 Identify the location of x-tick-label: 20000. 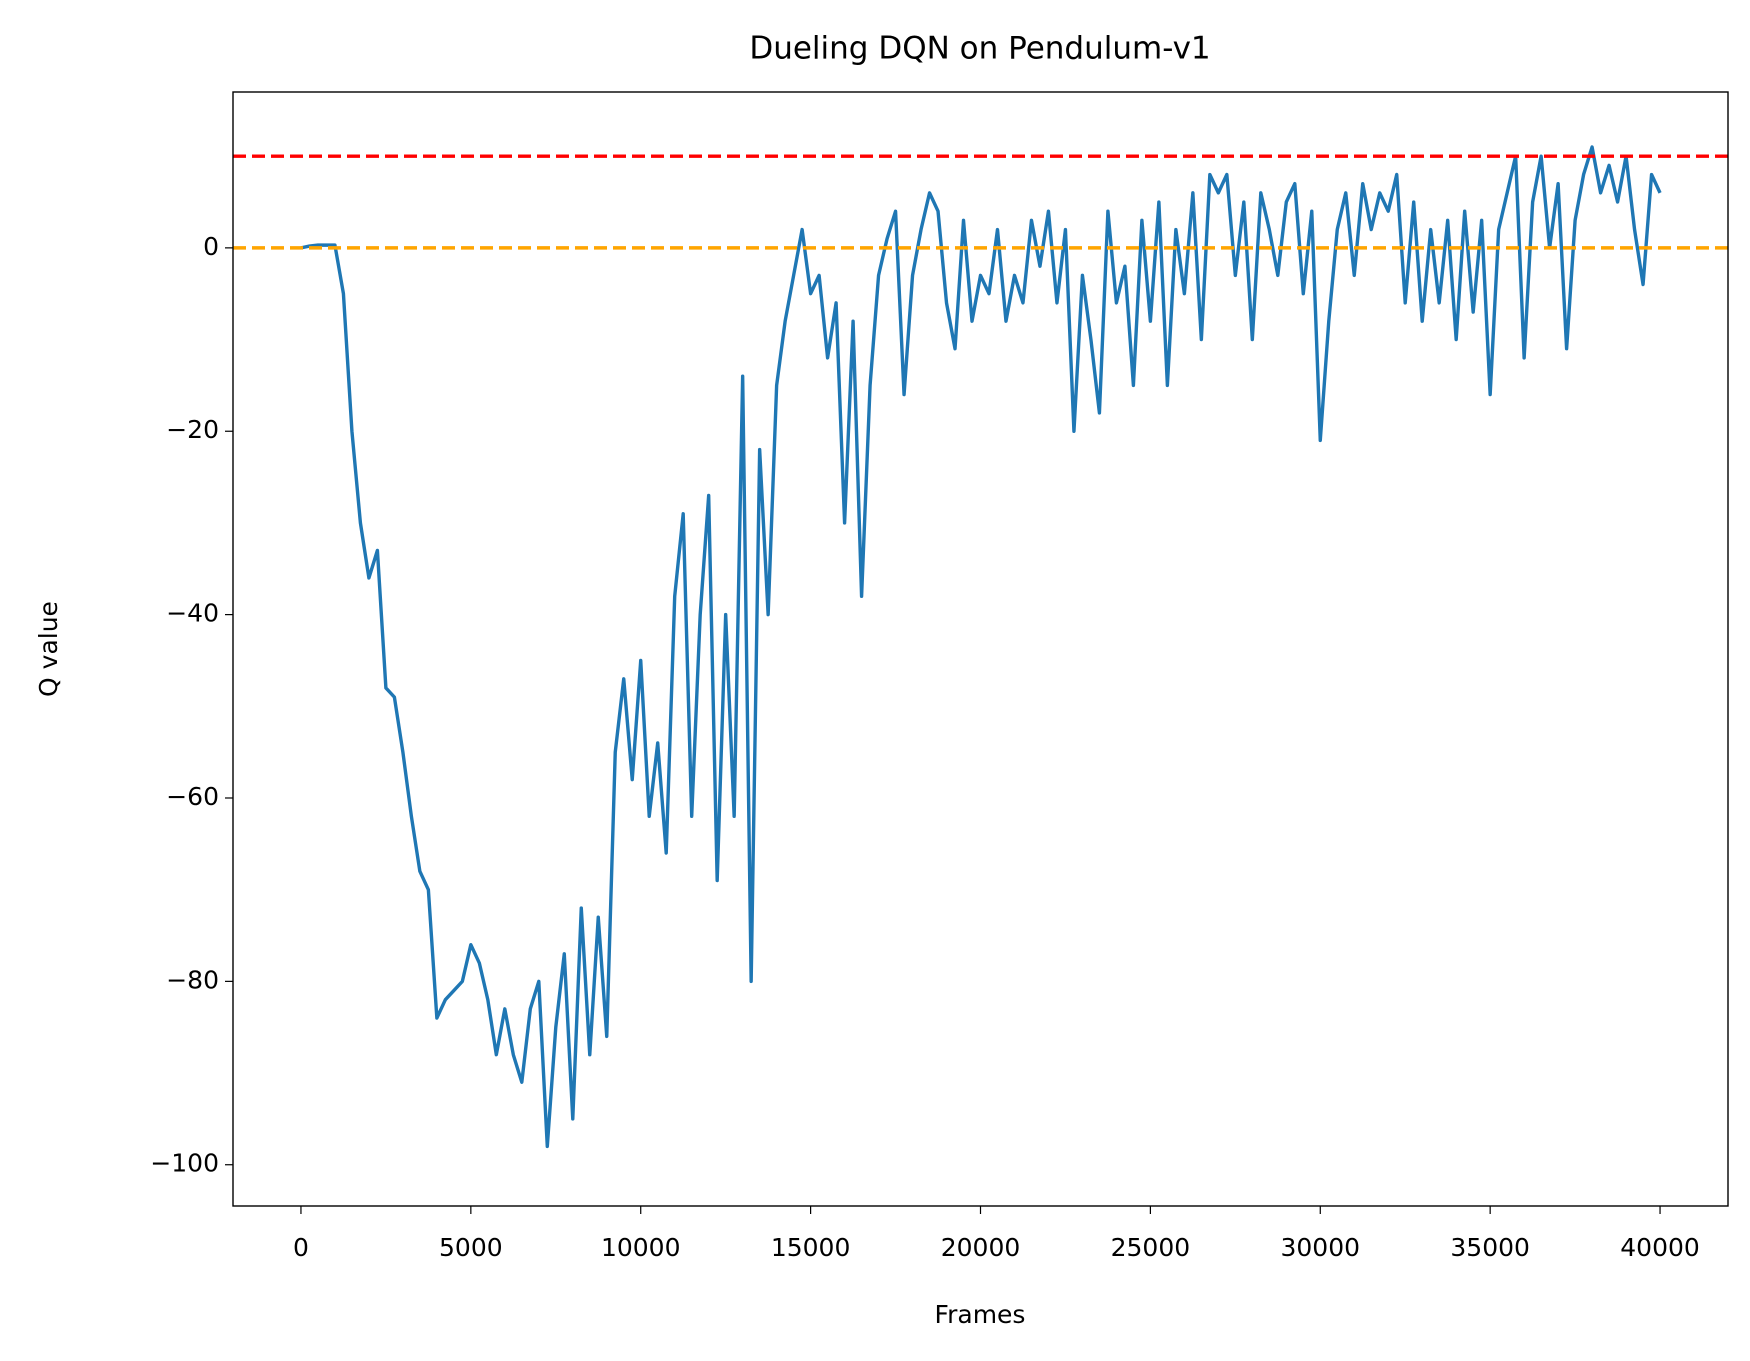
(981, 1247).